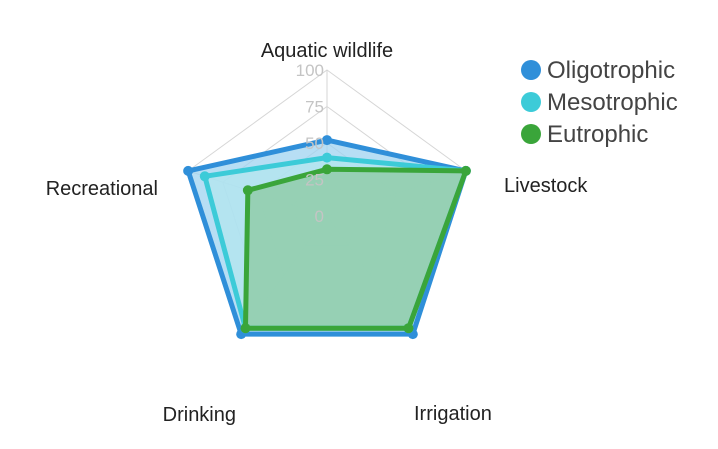 The width and height of the screenshot is (718, 449). Describe the element at coordinates (245, 328) in the screenshot. I see `point-eutrophic-drinking` at that location.